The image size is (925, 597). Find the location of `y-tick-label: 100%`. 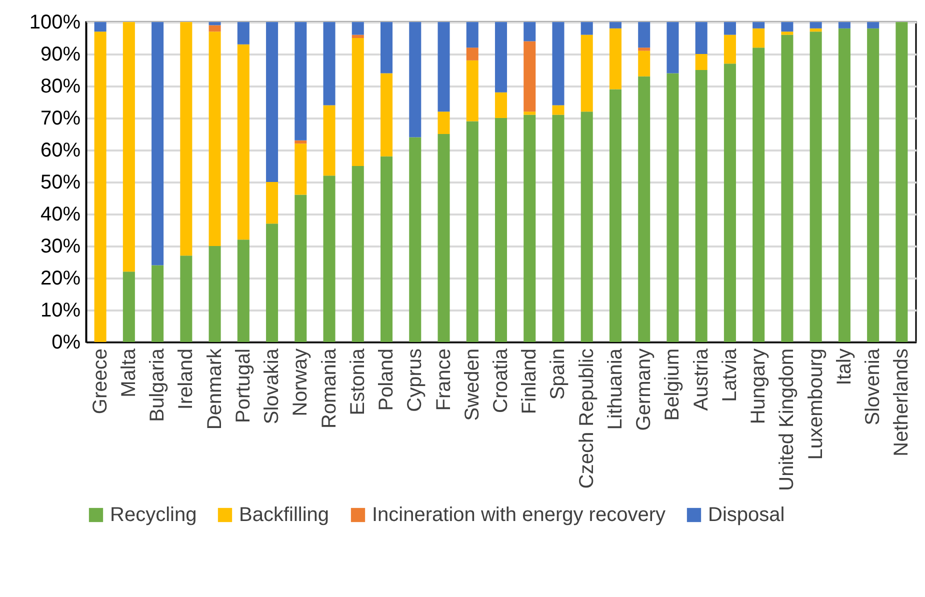

y-tick-label: 100% is located at coordinates (55, 23).